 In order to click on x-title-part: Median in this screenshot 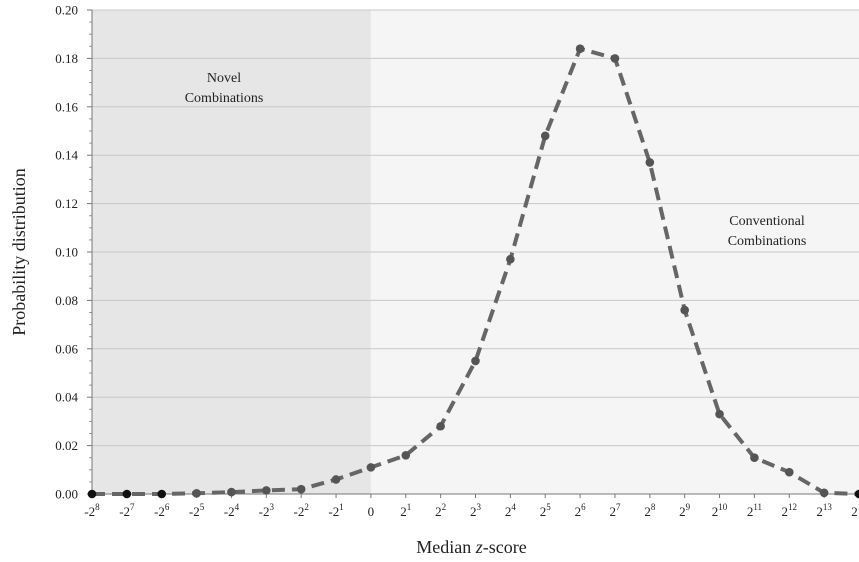, I will do `click(445, 547)`.